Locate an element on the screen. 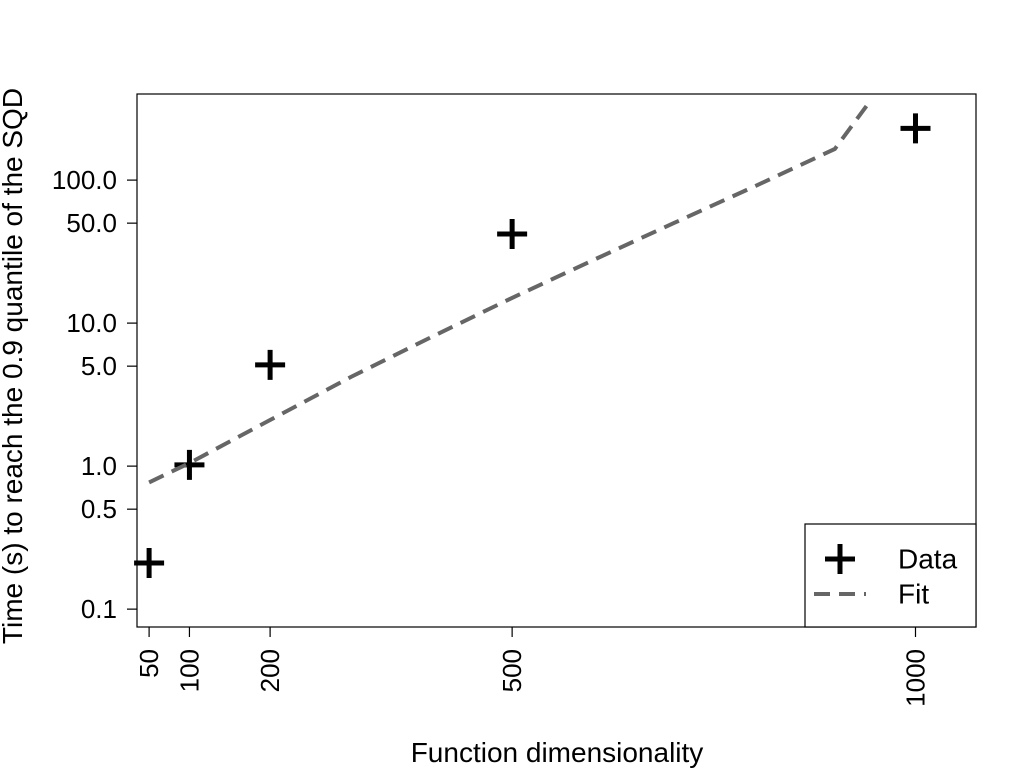 The height and width of the screenshot is (768, 1024). x-axis-title: Function dimensionality is located at coordinates (557, 752).